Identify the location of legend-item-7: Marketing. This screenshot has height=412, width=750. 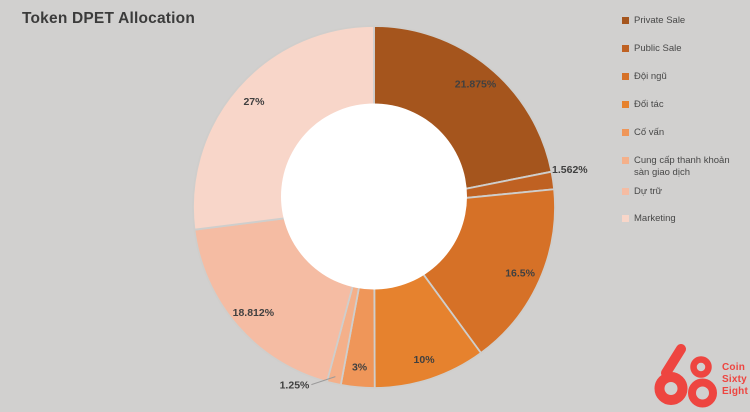
(649, 219).